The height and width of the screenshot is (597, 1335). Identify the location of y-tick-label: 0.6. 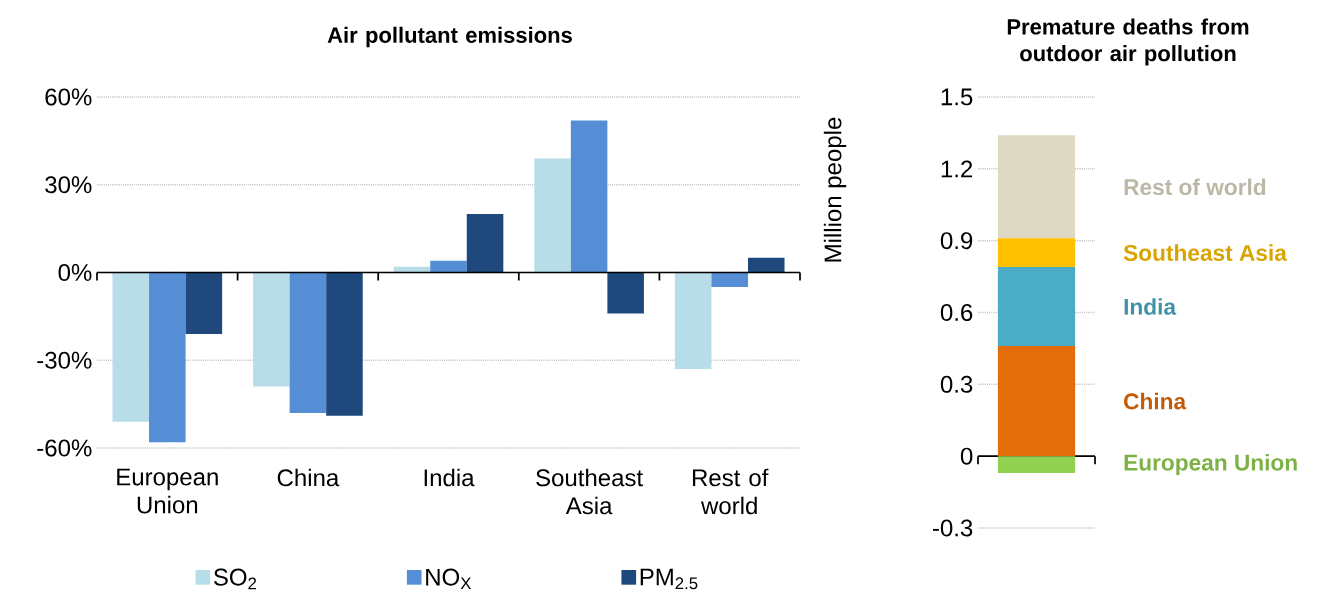
(956, 312).